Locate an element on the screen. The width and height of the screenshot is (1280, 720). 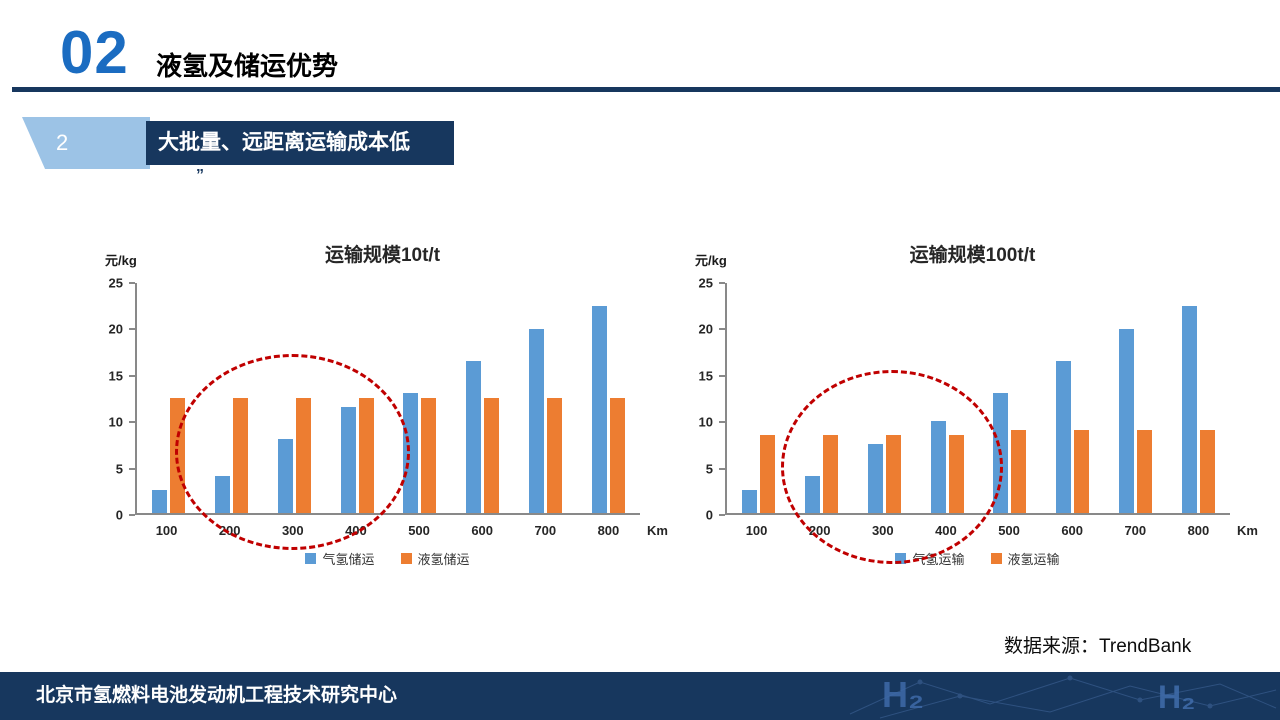
network-pattern-graphic is located at coordinates (1063, 697).